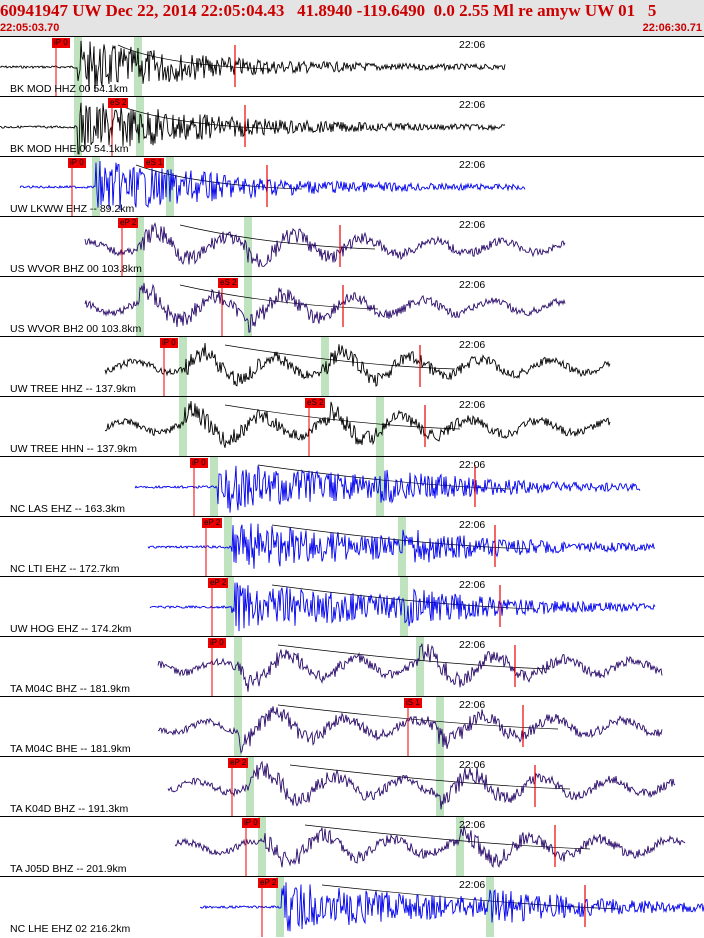  Describe the element at coordinates (413, 703) in the screenshot. I see `phase-pick-label: iS 1` at that location.